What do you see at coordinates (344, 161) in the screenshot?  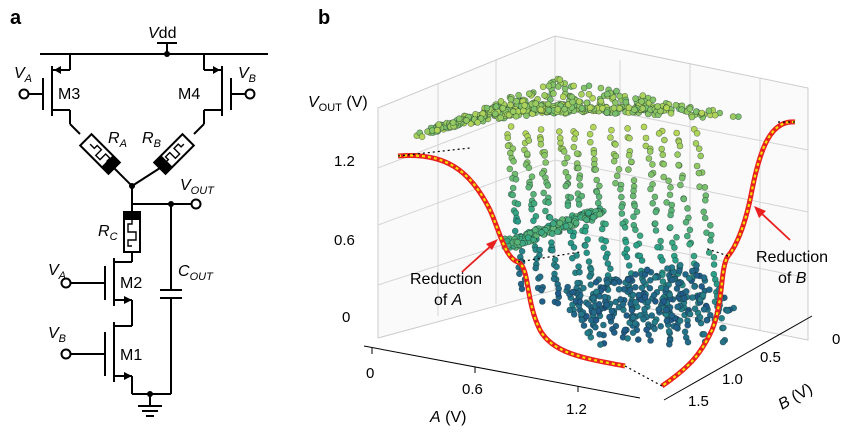 I see `z-tick-1.2: 1.2` at bounding box center [344, 161].